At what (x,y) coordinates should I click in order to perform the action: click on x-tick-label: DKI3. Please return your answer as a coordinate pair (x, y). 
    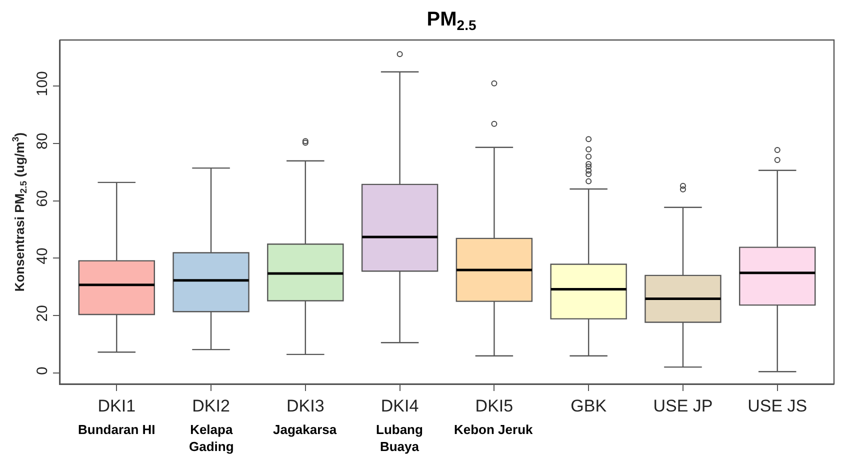
    Looking at the image, I should click on (305, 406).